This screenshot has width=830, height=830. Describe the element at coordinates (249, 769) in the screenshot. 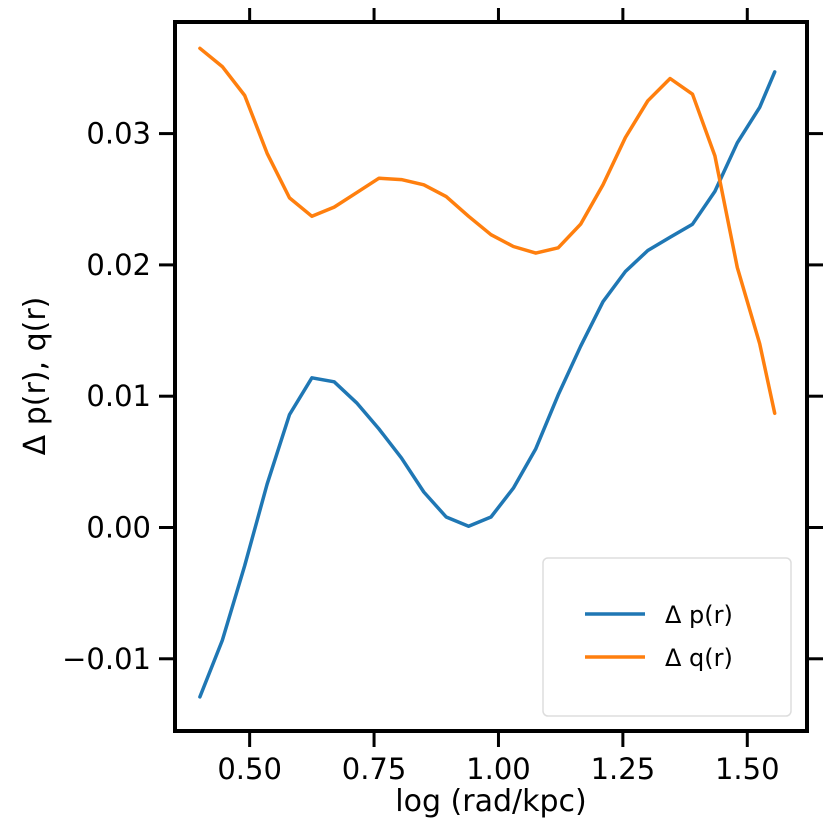

I see `x-tick-label: 0.50` at that location.